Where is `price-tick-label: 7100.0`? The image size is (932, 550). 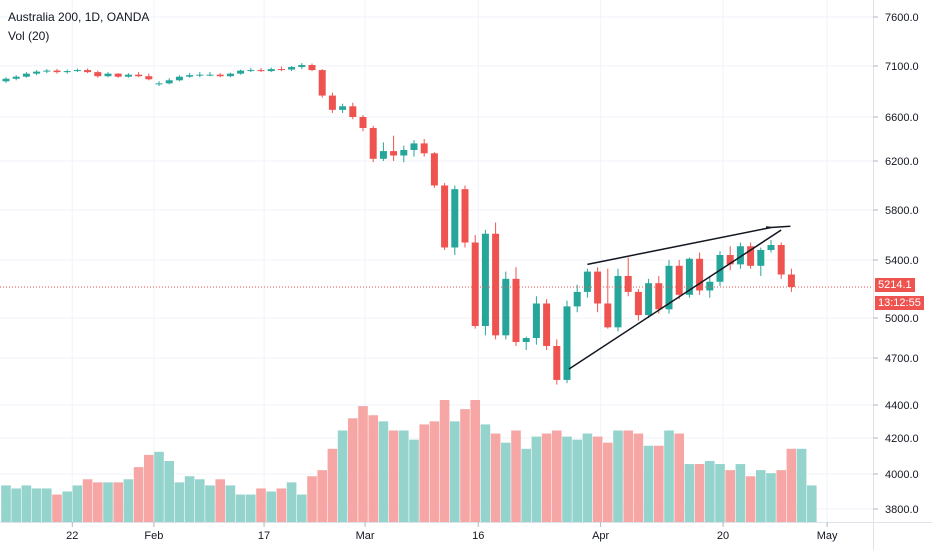
price-tick-label: 7100.0 is located at coordinates (902, 67).